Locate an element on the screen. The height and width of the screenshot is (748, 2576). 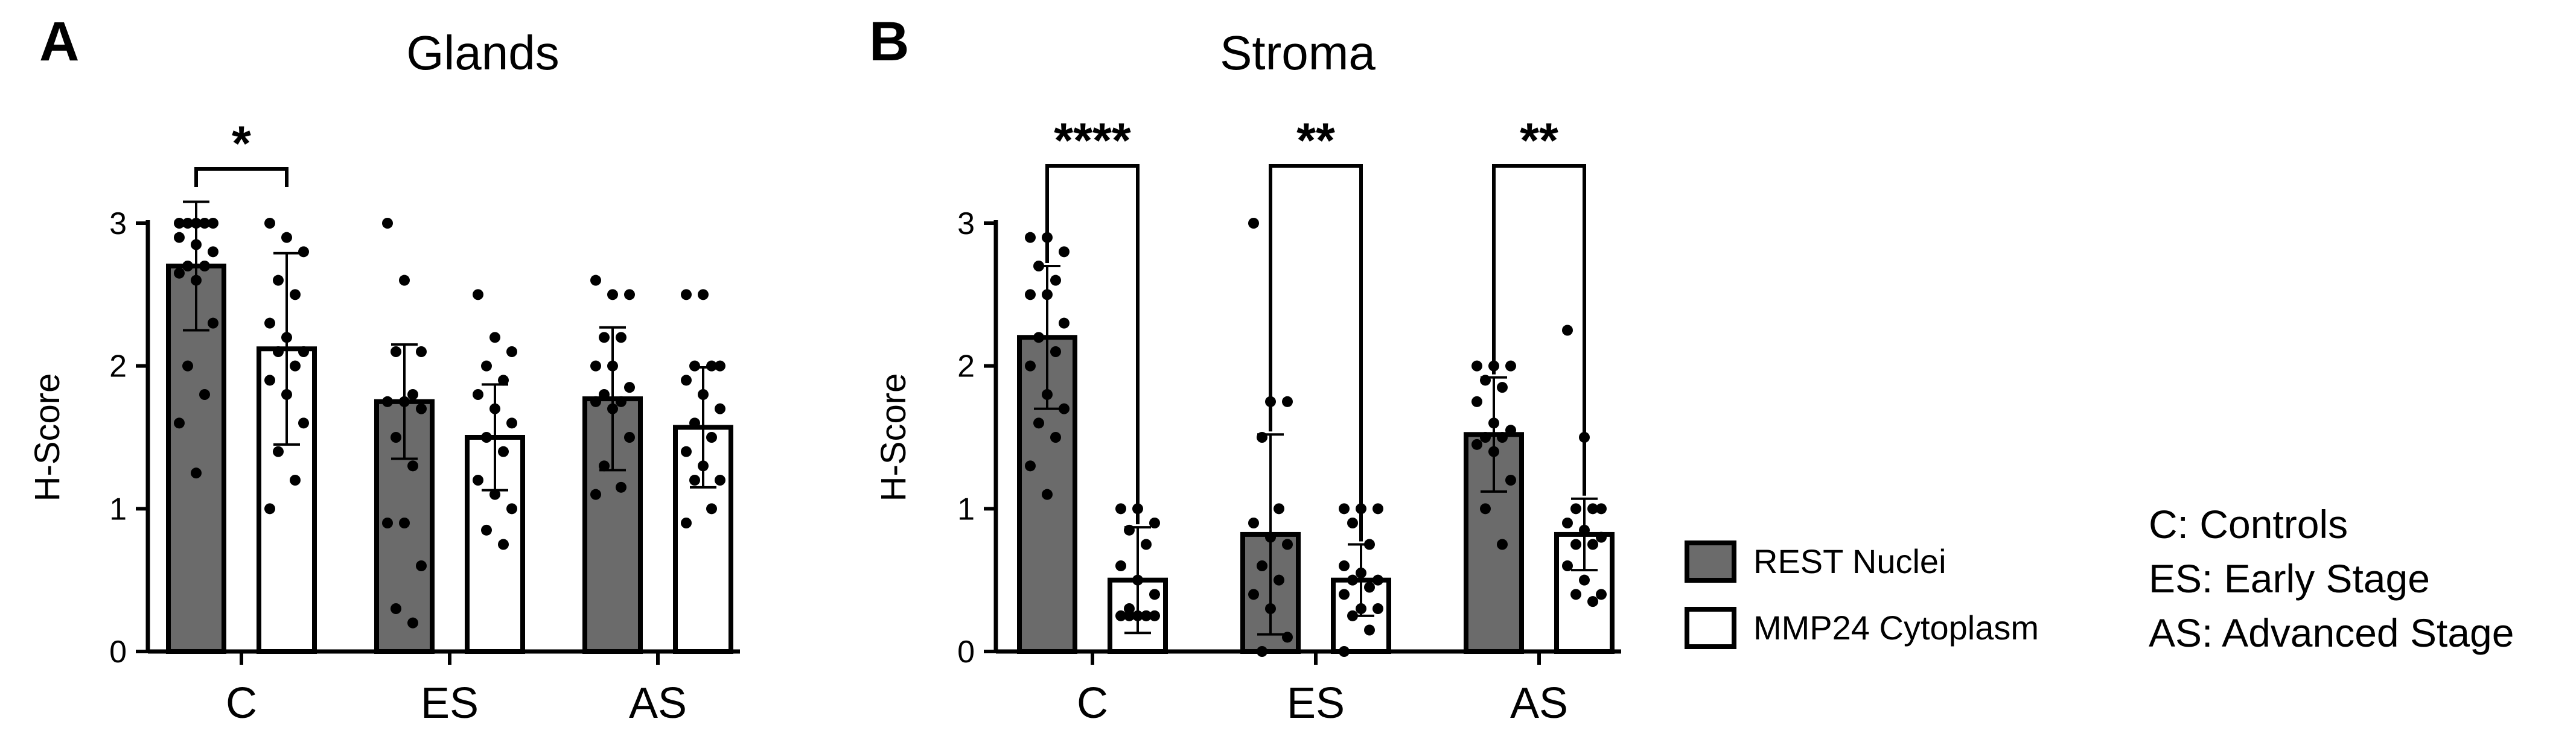
abbr-controls: C: Controls is located at coordinates (2248, 524).